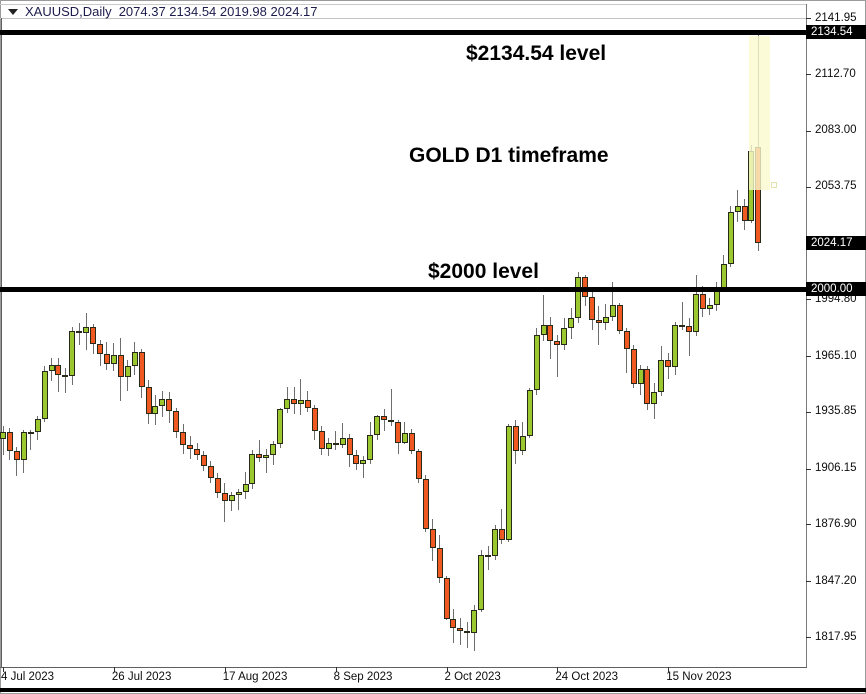  What do you see at coordinates (836, 580) in the screenshot?
I see `price-tick-label: 1847.20` at bounding box center [836, 580].